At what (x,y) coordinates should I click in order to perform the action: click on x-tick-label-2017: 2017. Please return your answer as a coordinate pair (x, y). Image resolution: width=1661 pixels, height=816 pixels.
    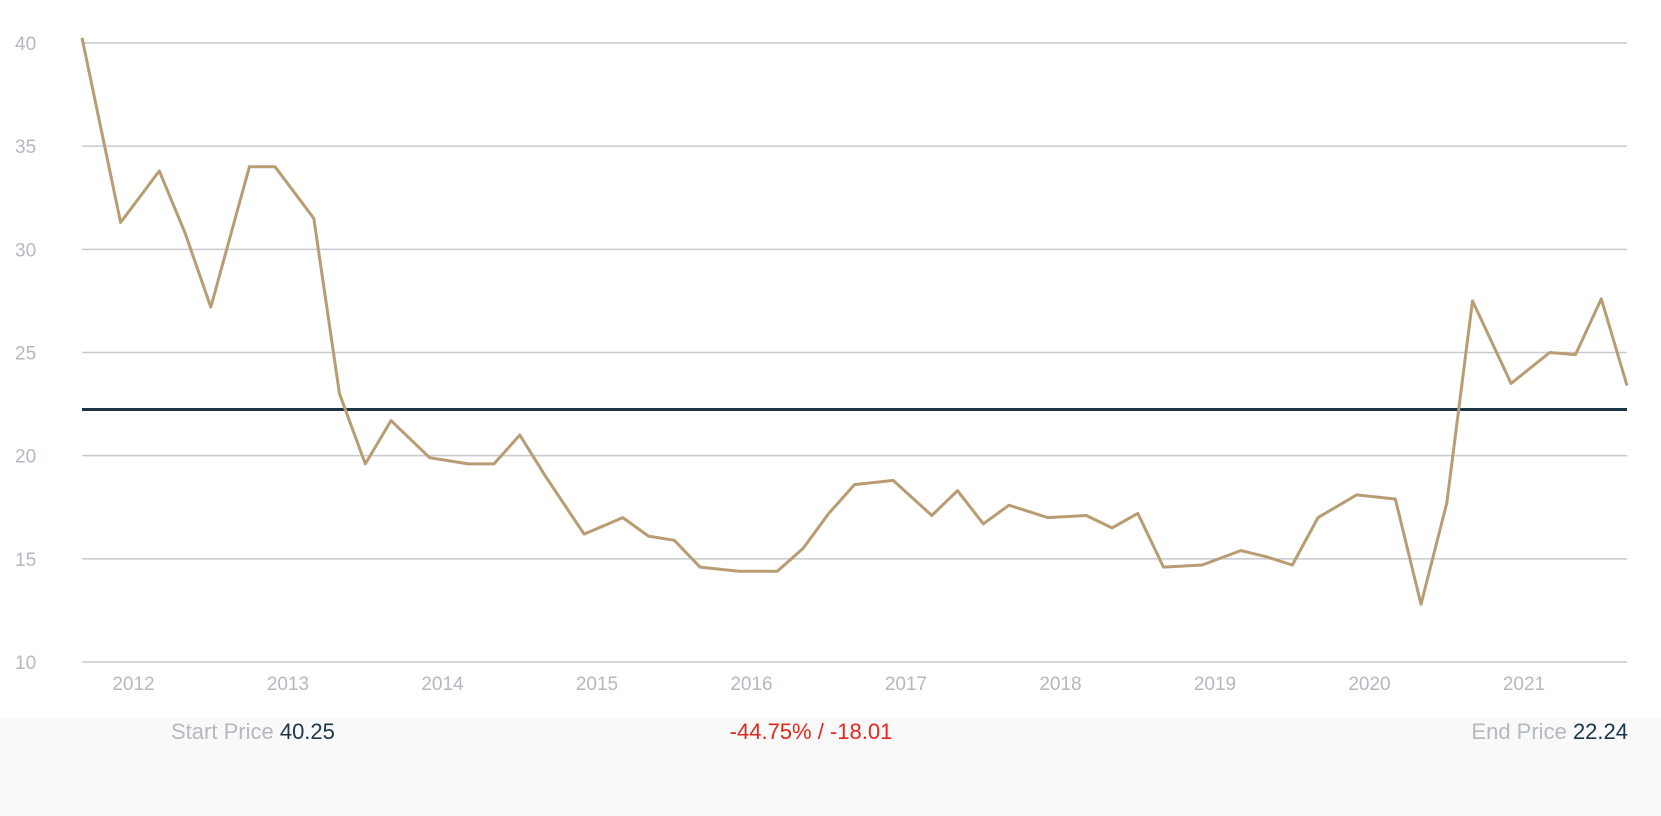
    Looking at the image, I should click on (906, 684).